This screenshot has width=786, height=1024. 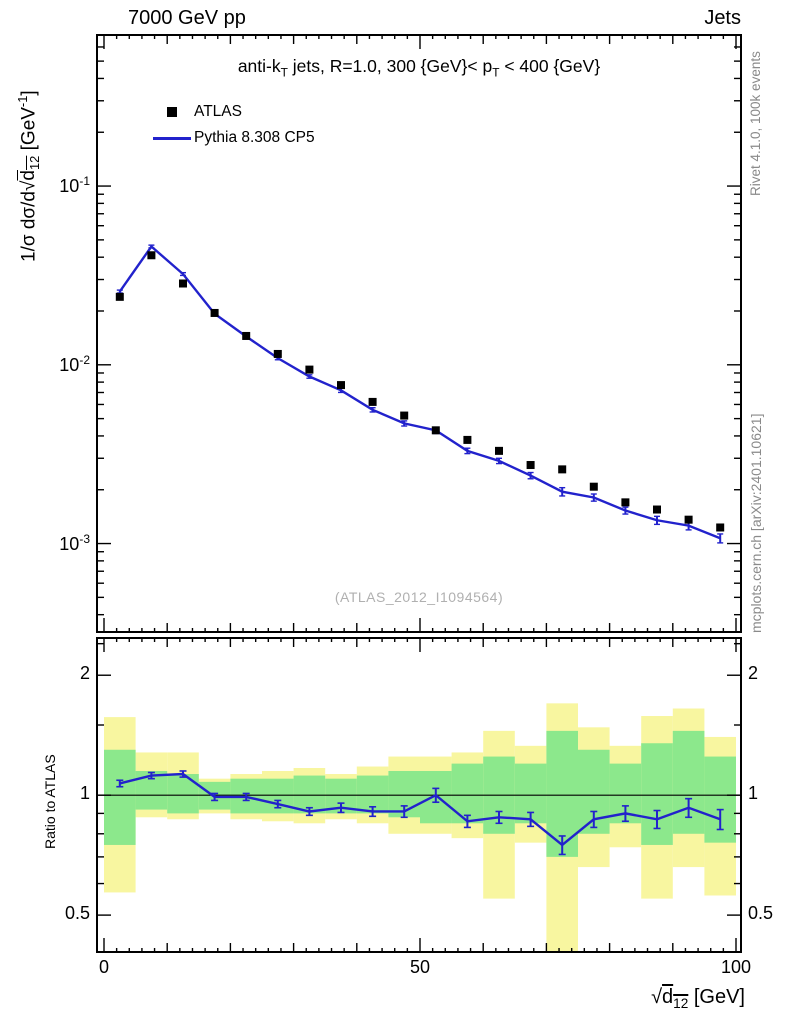 I want to click on legend-item-pythia: Pythia 8.308 CP5, so click(x=232, y=138).